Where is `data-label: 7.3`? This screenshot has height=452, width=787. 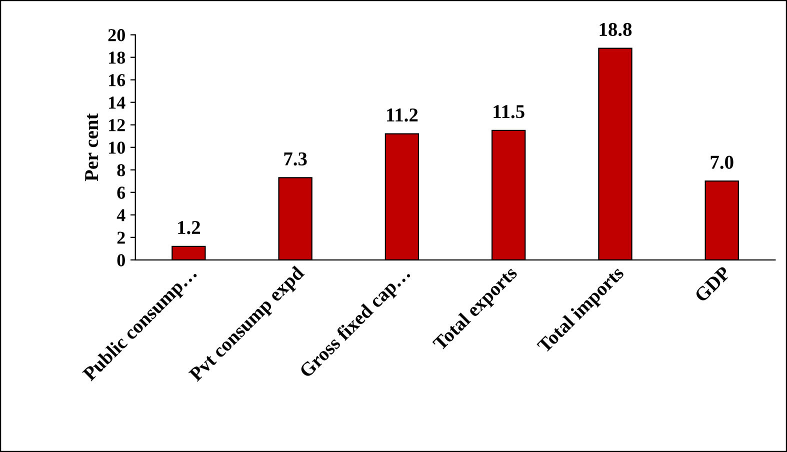 data-label: 7.3 is located at coordinates (295, 159).